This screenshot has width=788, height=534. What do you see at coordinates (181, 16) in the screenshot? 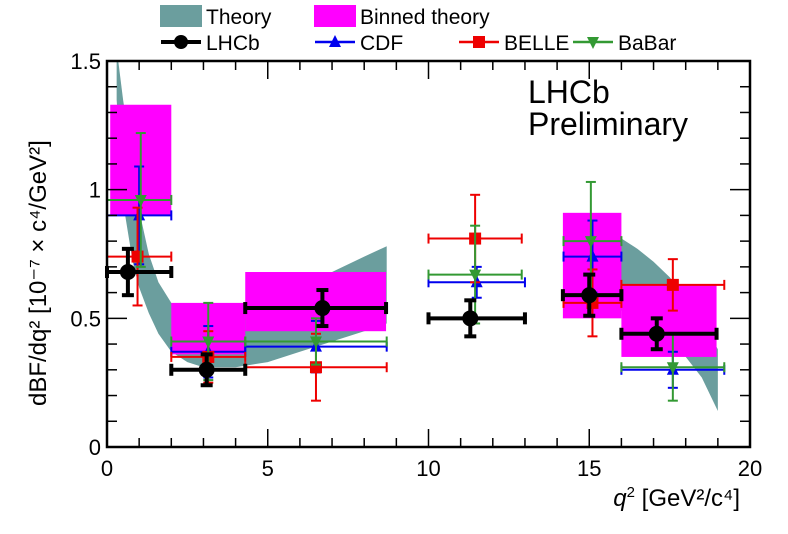
I see `legend-swatch-theory` at bounding box center [181, 16].